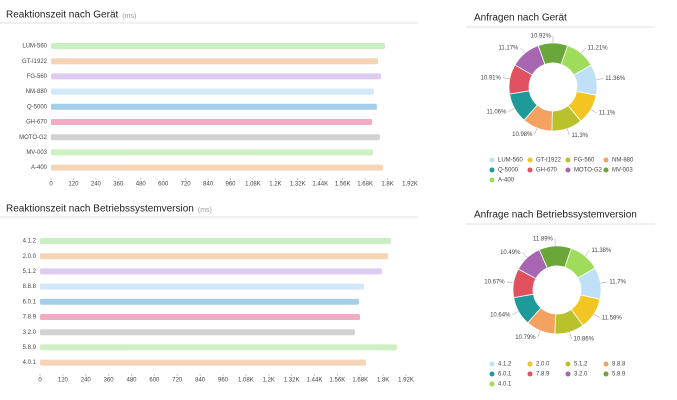  What do you see at coordinates (208, 185) in the screenshot?
I see `x-tick-label: 840` at bounding box center [208, 185].